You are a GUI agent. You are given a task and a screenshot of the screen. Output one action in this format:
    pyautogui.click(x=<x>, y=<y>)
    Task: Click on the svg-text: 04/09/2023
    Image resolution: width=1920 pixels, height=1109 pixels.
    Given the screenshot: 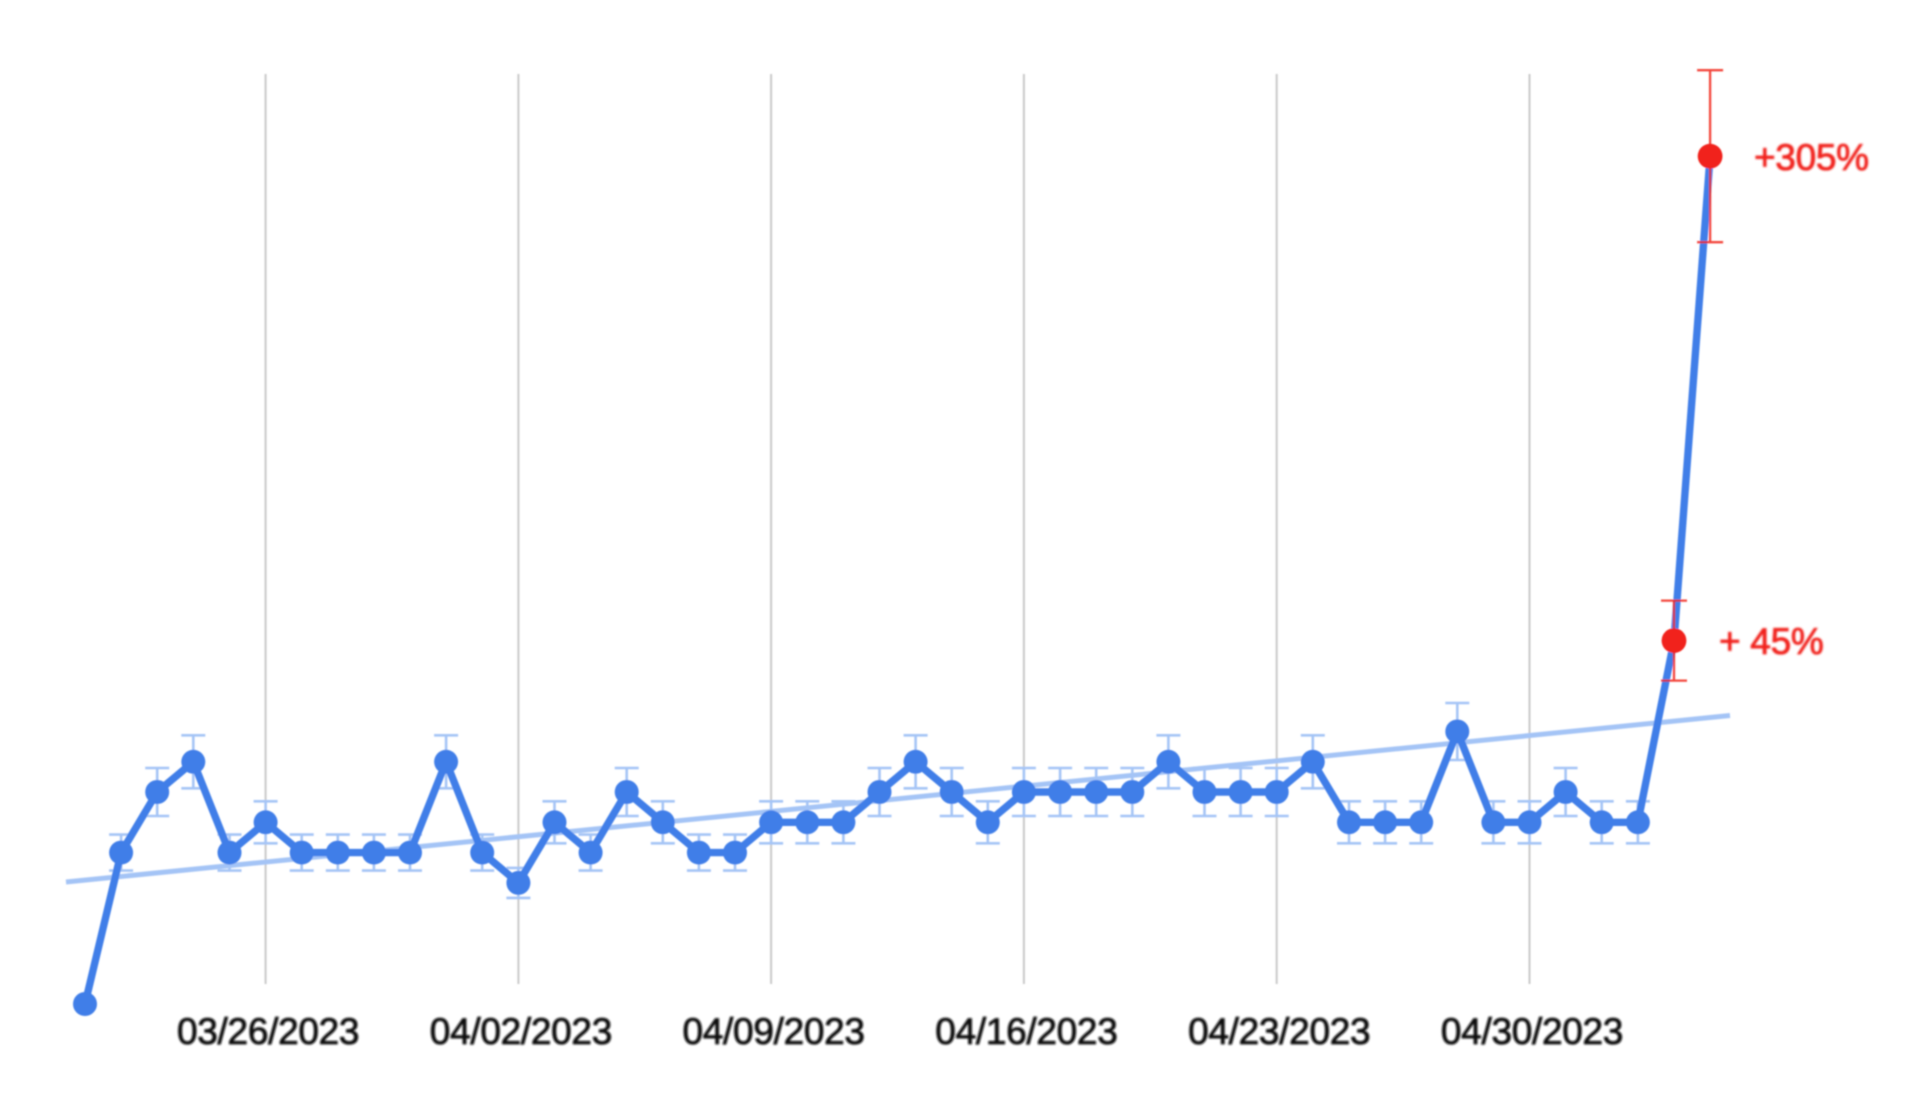 What is the action you would take?
    pyautogui.click(x=774, y=1031)
    